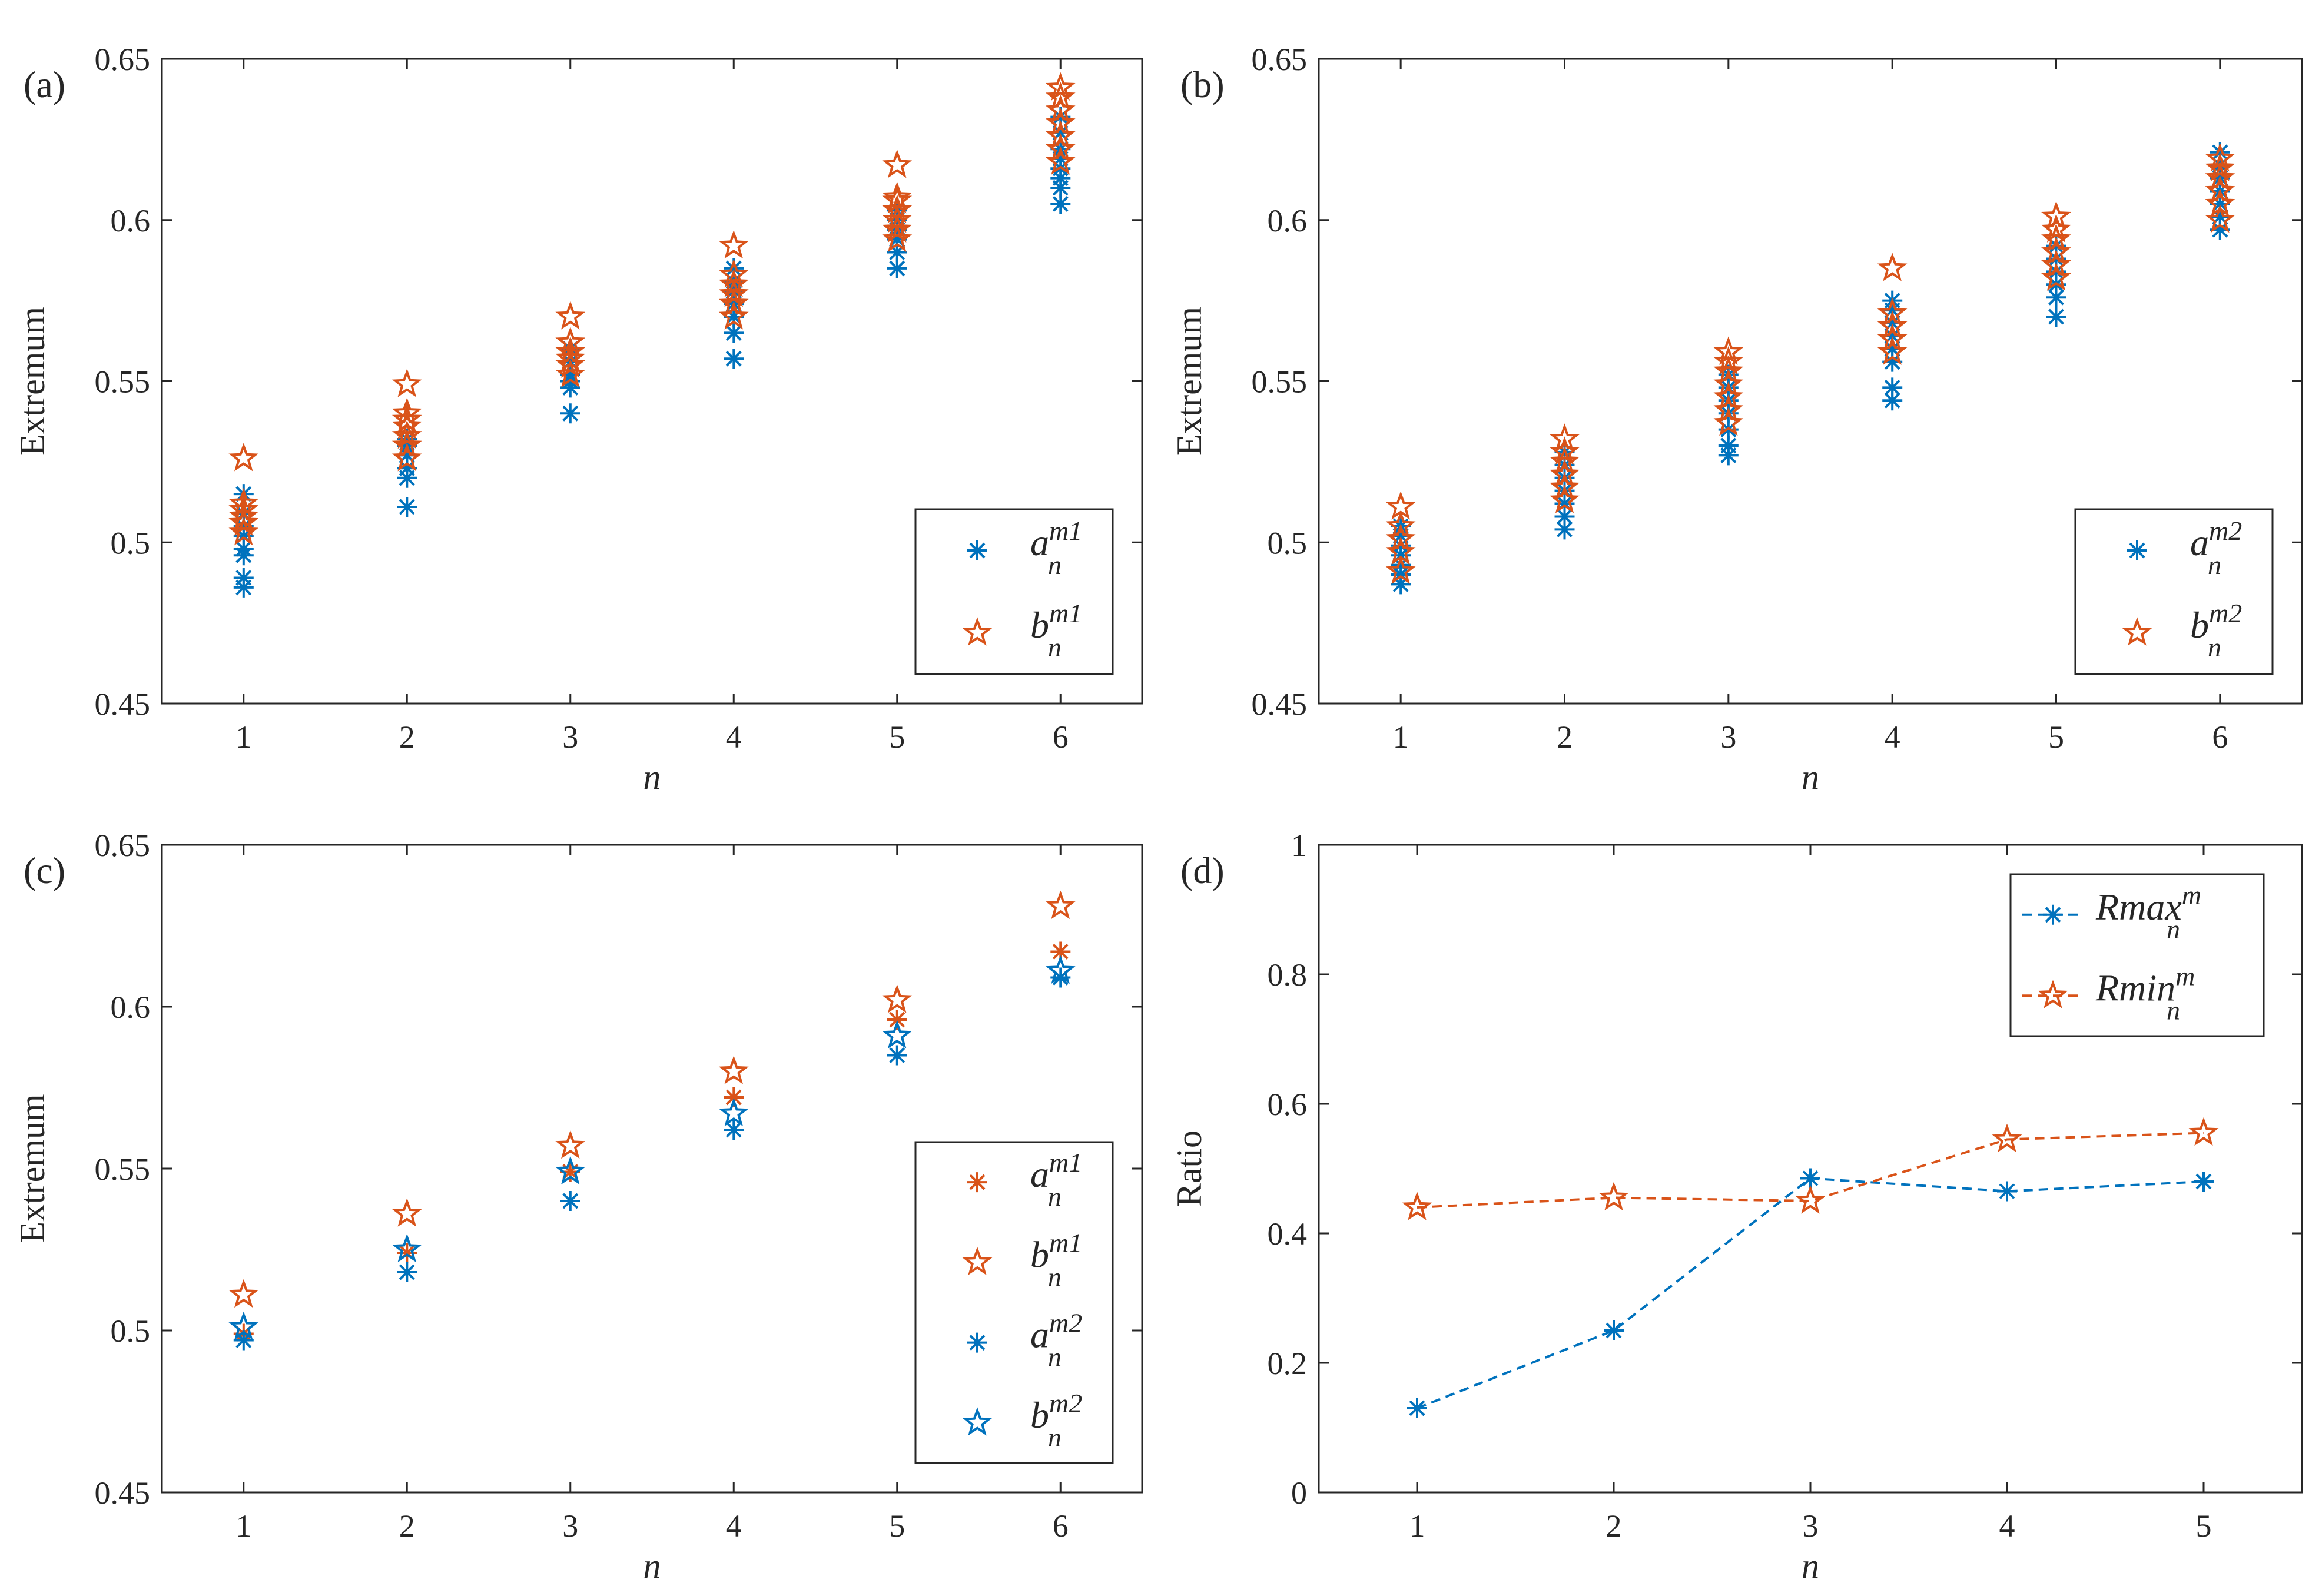 This screenshot has width=2322, height=1596. What do you see at coordinates (1288, 1234) in the screenshot?
I see `y-tick-label: 0.4` at bounding box center [1288, 1234].